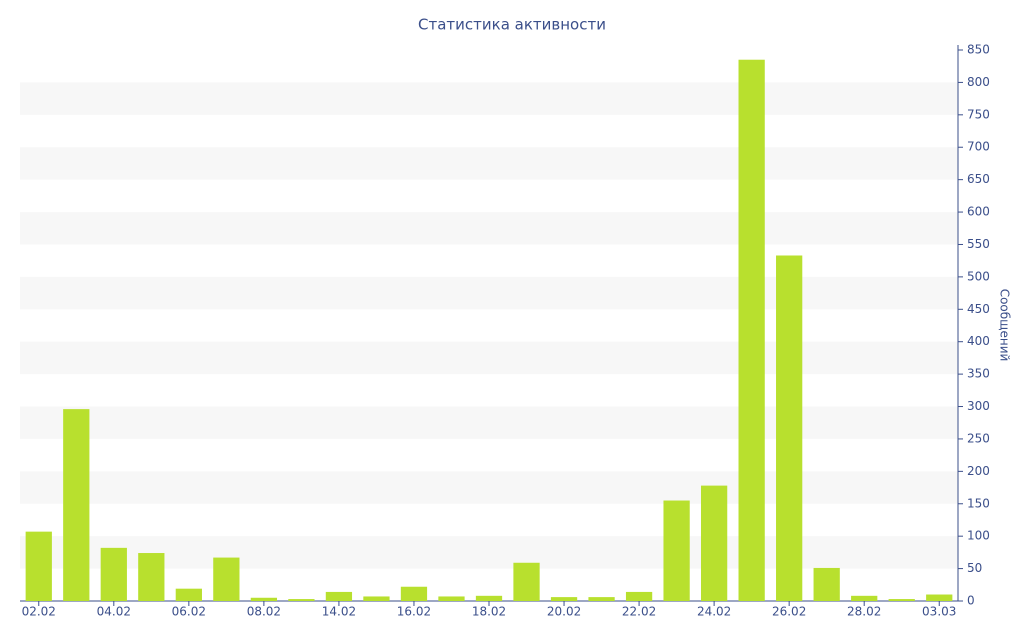 This screenshot has width=1024, height=640. What do you see at coordinates (789, 612) in the screenshot?
I see `x-tick-label: 26.02` at bounding box center [789, 612].